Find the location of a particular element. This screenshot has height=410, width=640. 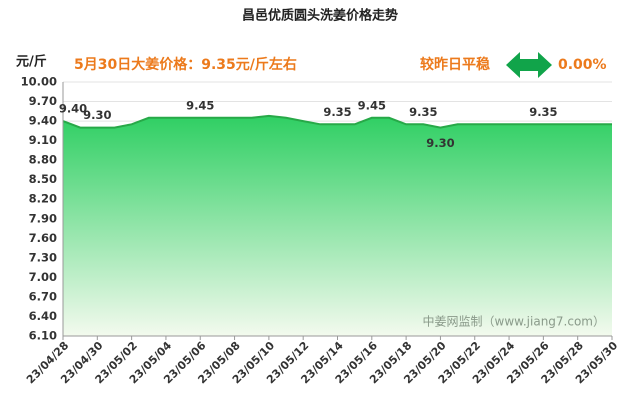

y-tick-label: 6.10 is located at coordinates (43, 336).